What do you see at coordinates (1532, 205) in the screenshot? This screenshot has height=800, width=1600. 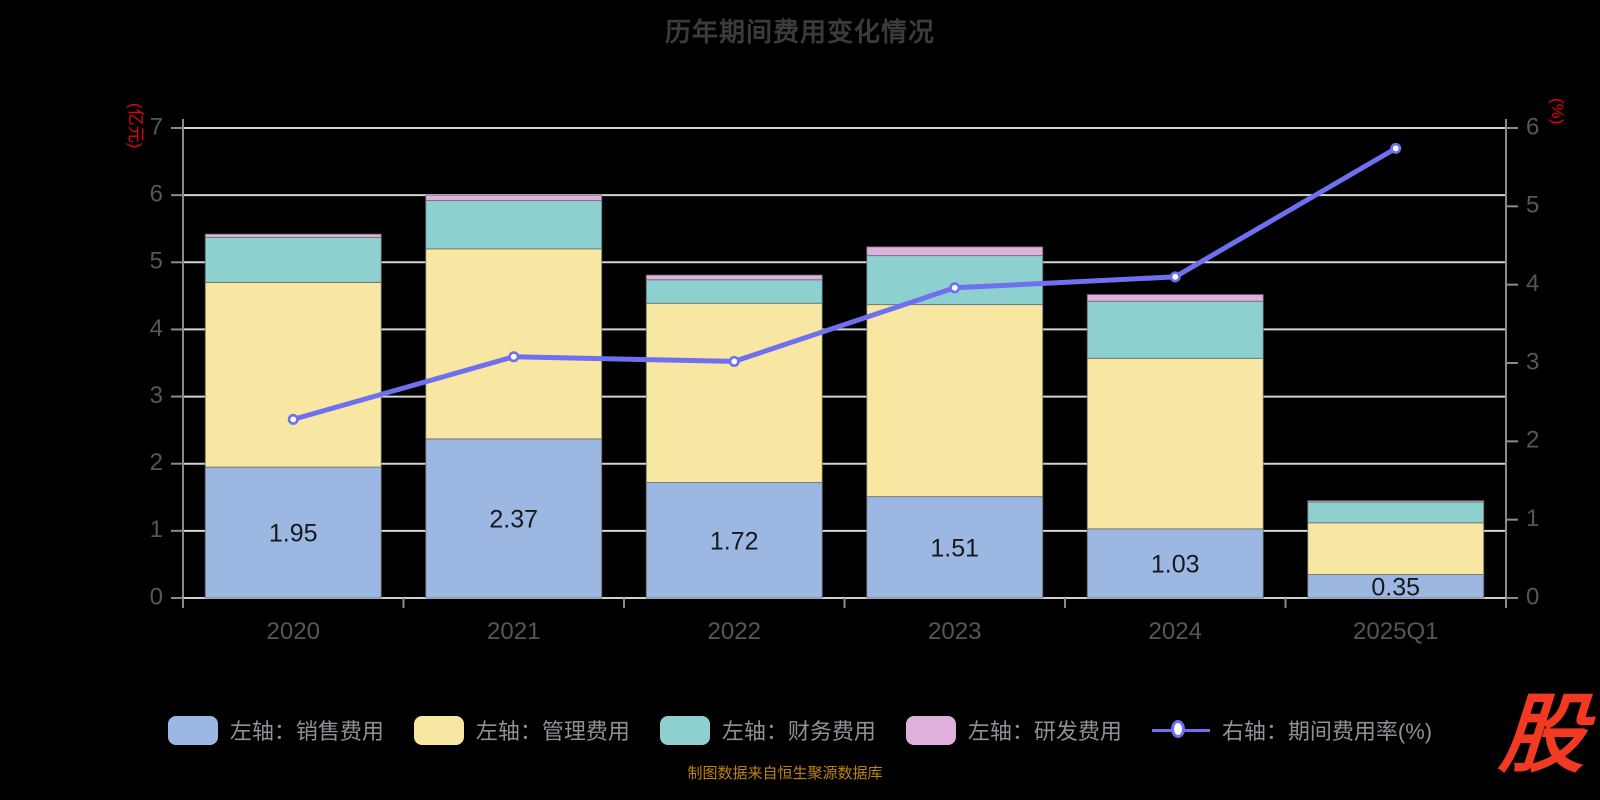 I see `right-axis-tick-label: 5` at bounding box center [1532, 205].